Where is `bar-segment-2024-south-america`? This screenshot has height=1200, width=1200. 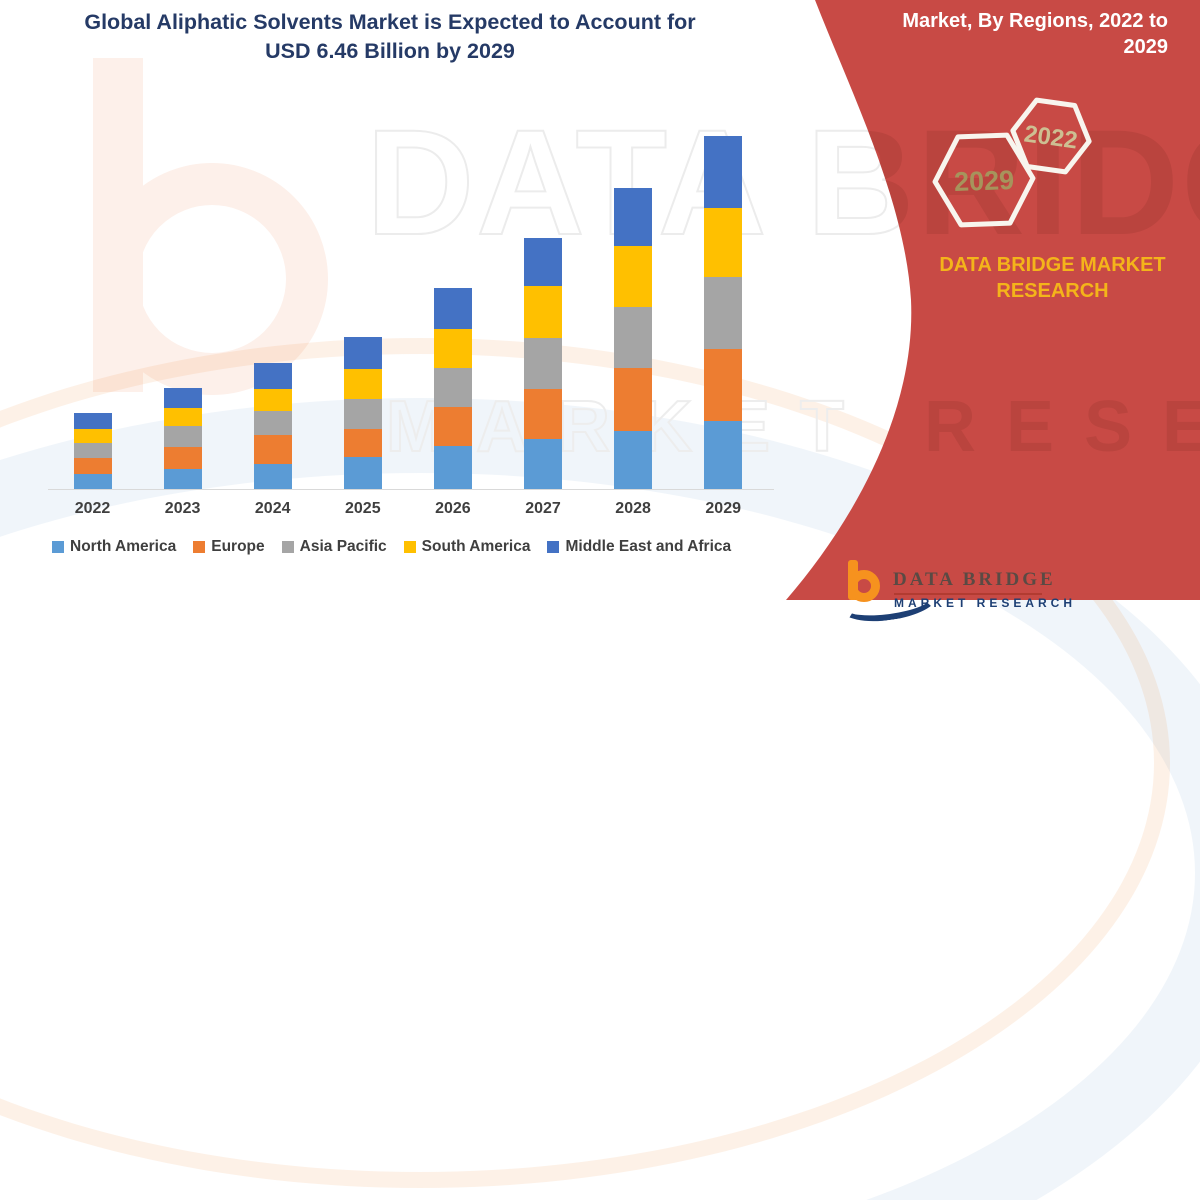 bar-segment-2024-south-america is located at coordinates (272, 400).